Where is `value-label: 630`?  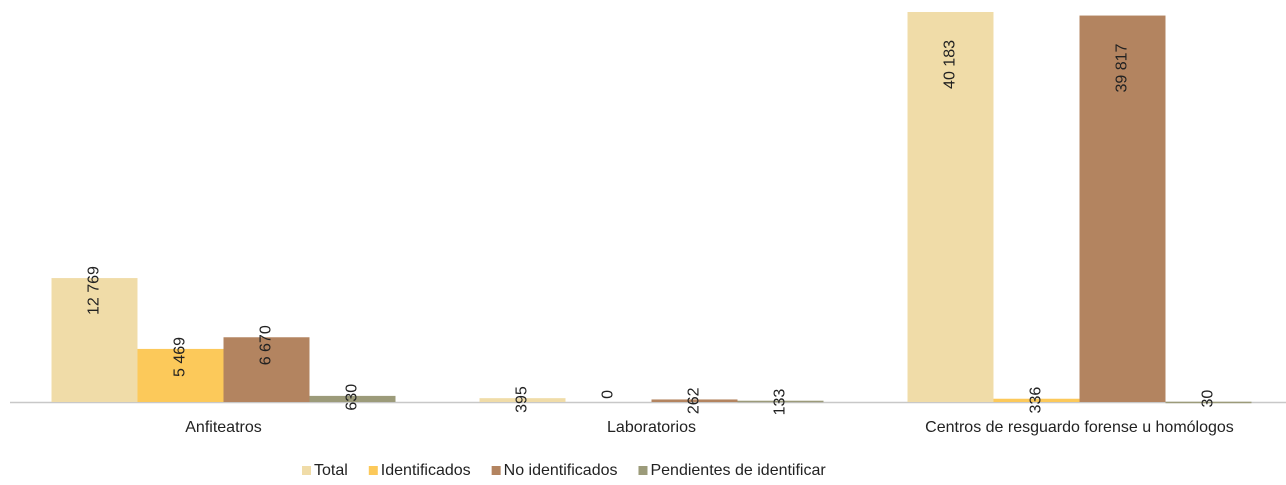 value-label: 630 is located at coordinates (352, 397).